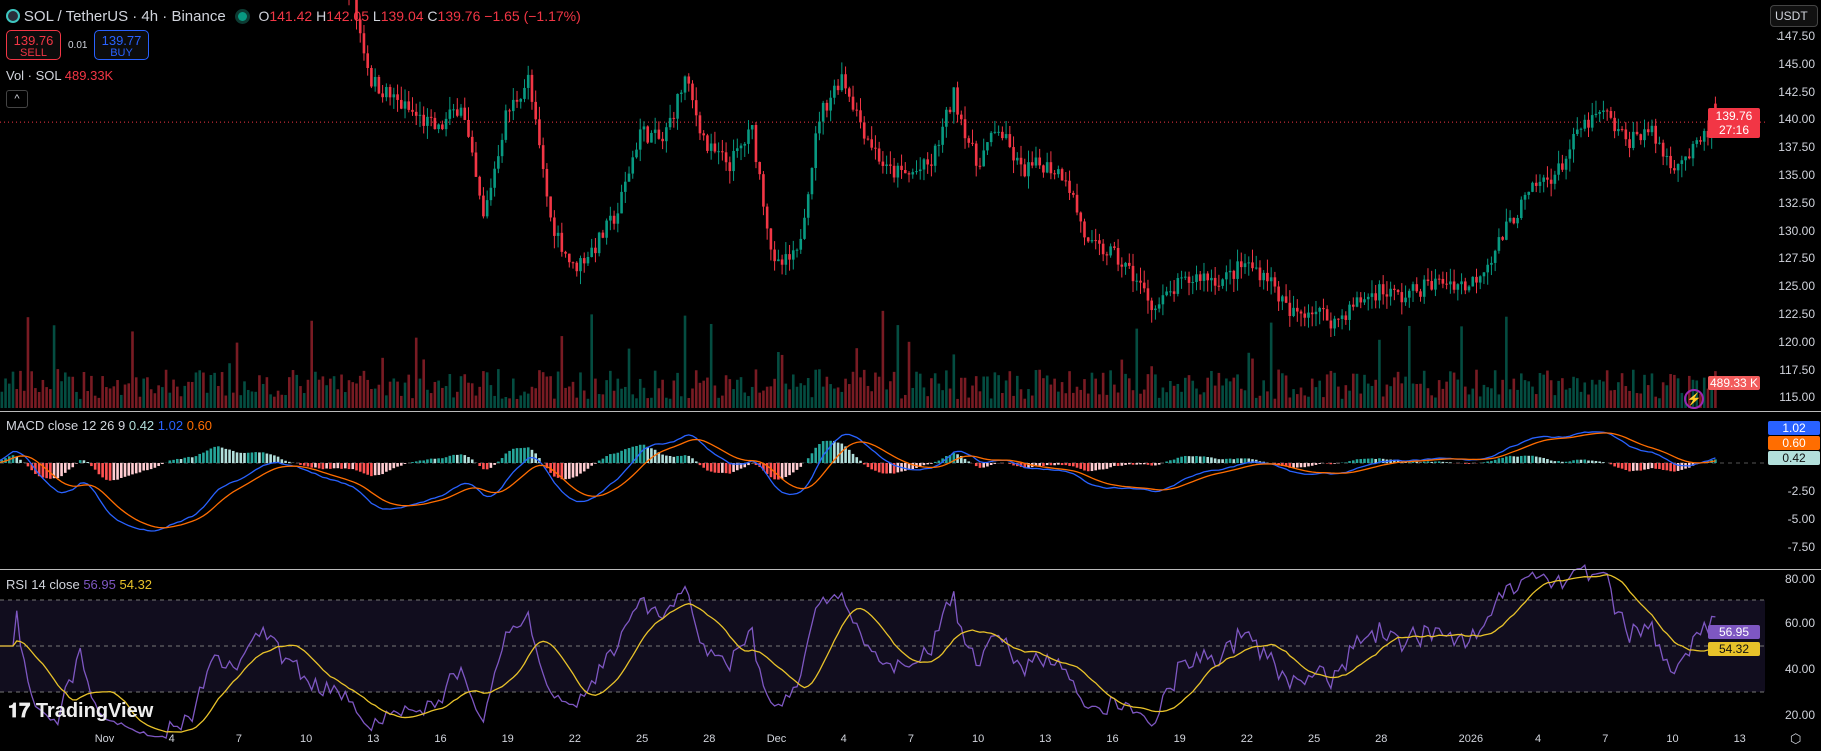  What do you see at coordinates (80, 711) in the screenshot?
I see `tradingview-logo: 𝟏𝟕 TradingView` at bounding box center [80, 711].